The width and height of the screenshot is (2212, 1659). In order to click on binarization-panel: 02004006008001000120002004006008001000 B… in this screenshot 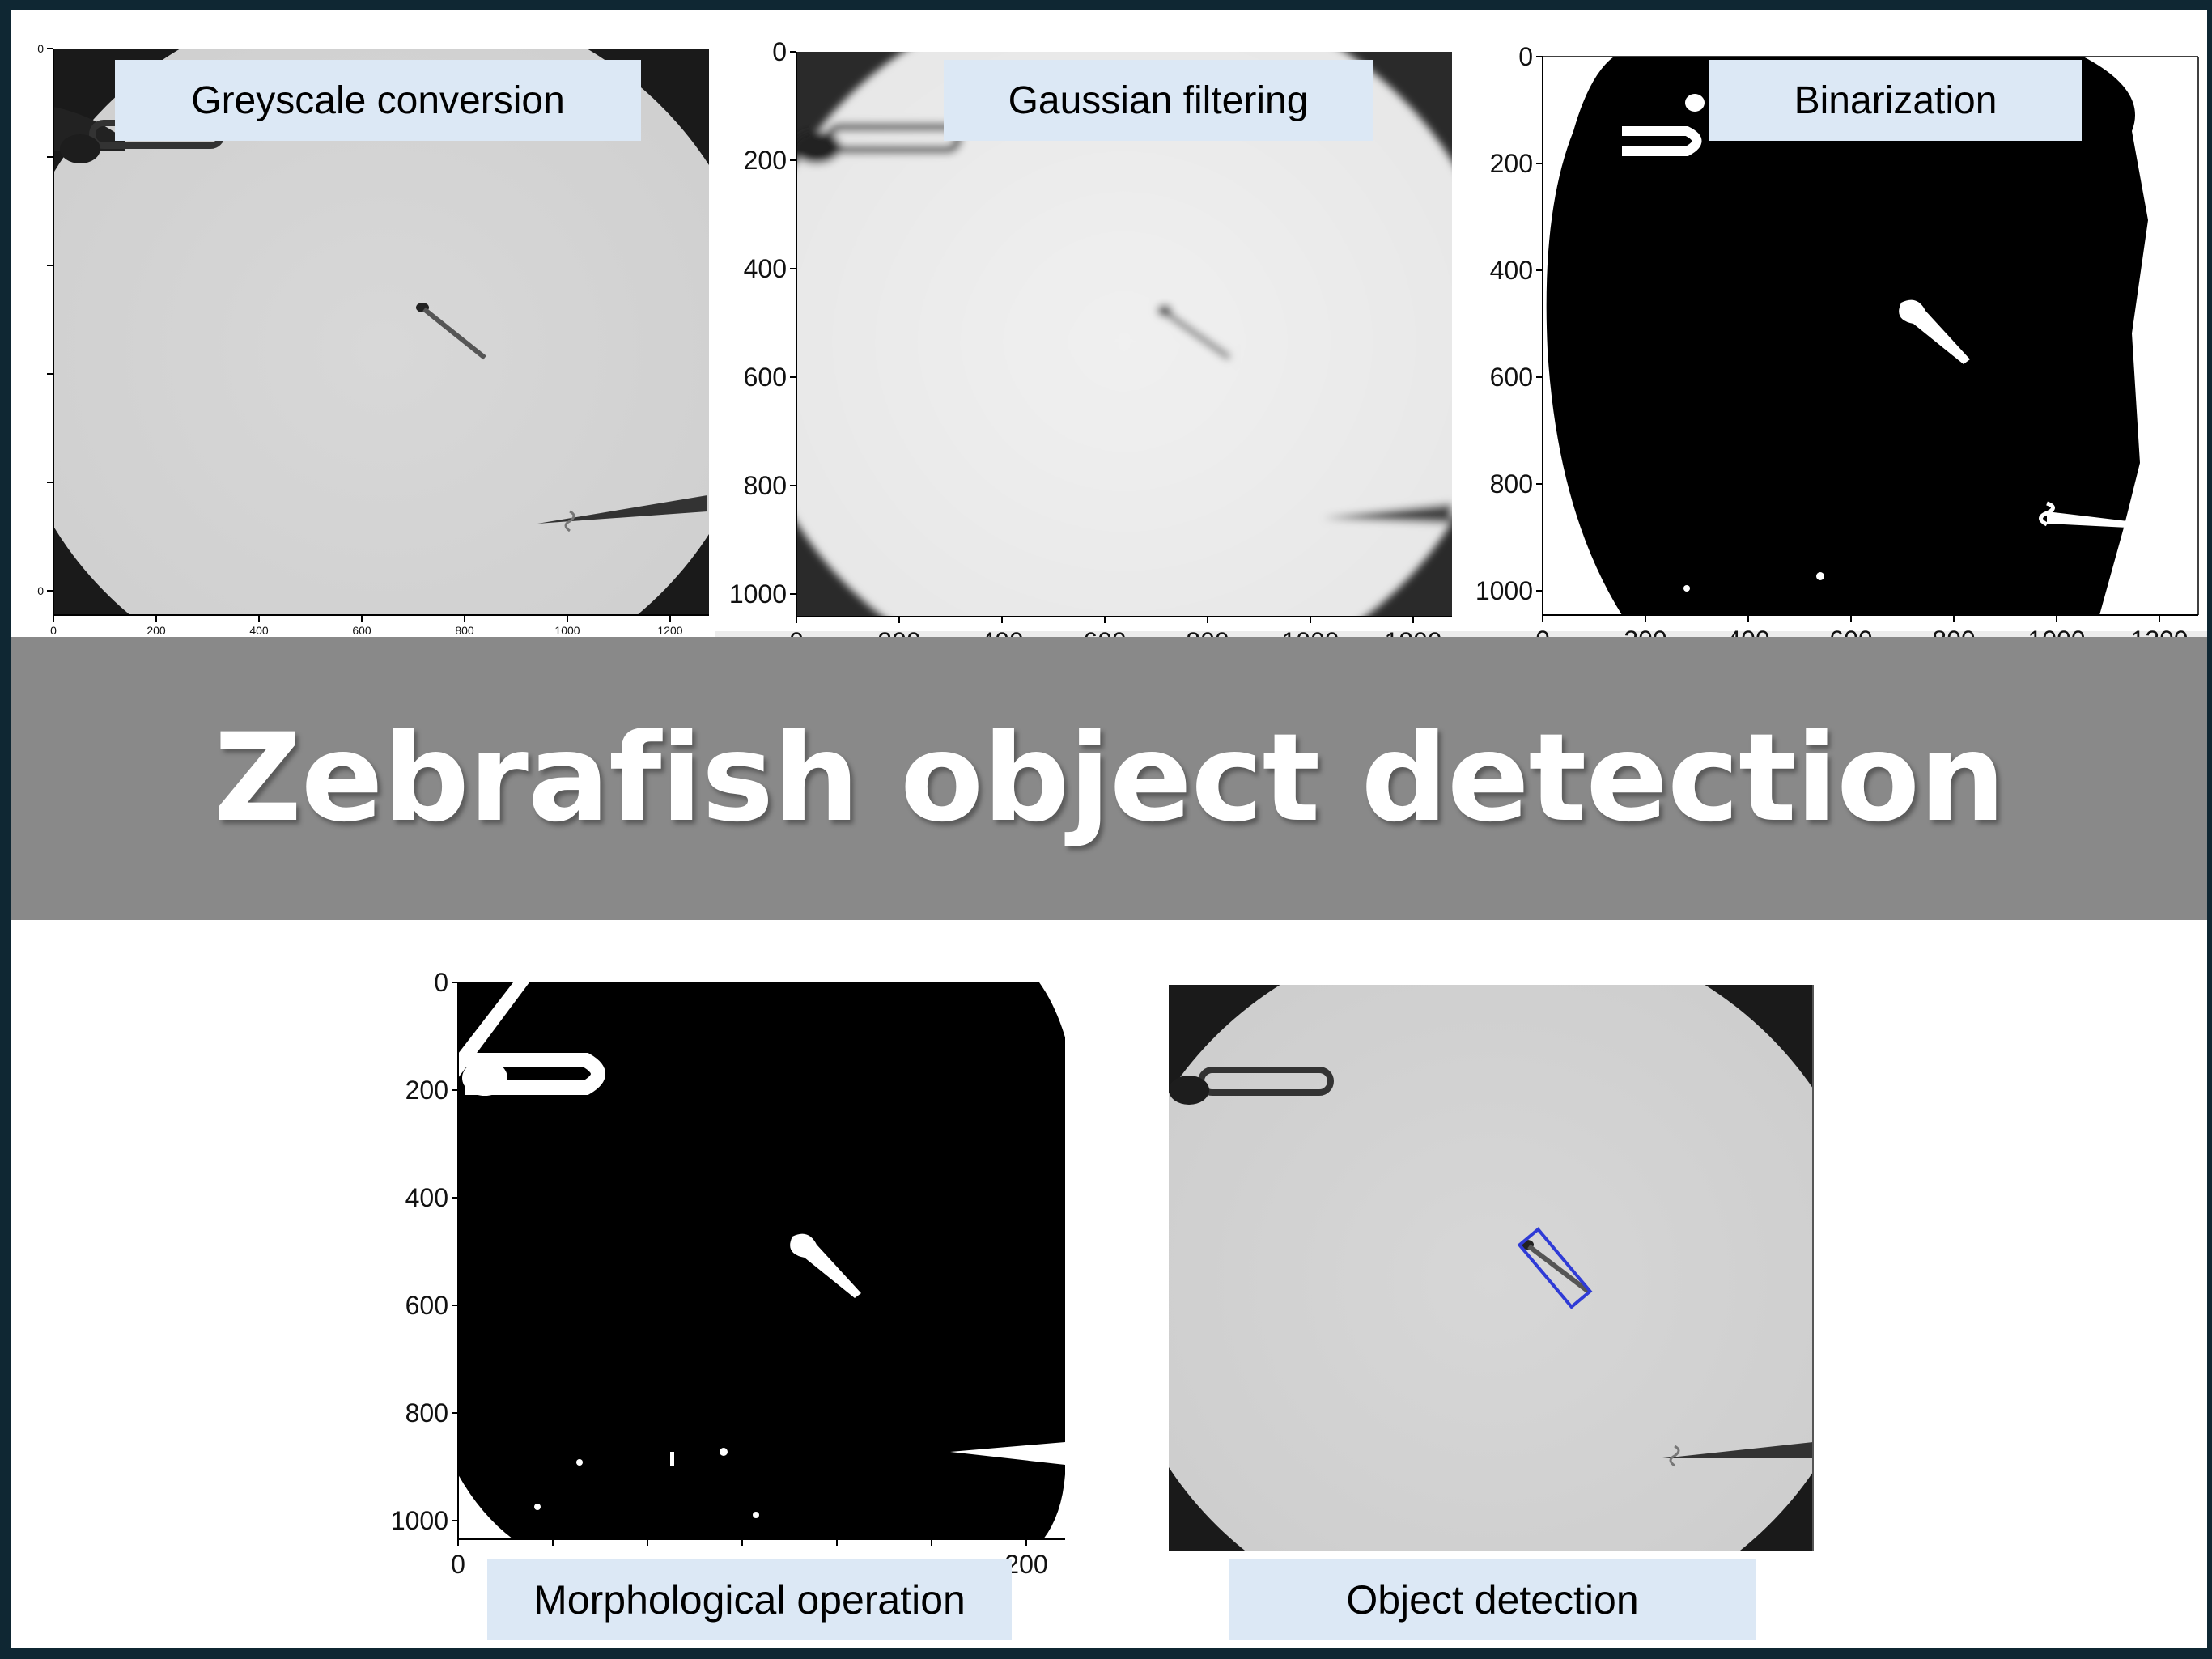, I will do `click(1829, 339)`.